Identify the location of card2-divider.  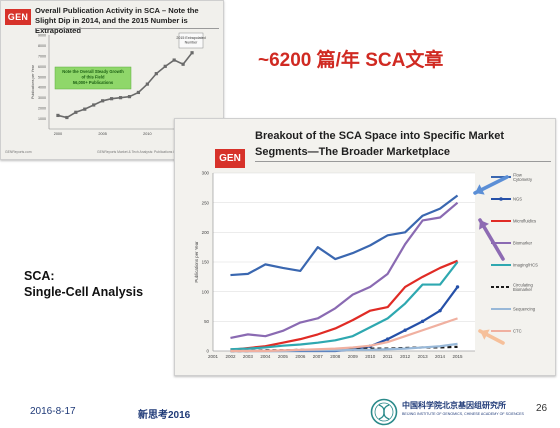
(403, 161).